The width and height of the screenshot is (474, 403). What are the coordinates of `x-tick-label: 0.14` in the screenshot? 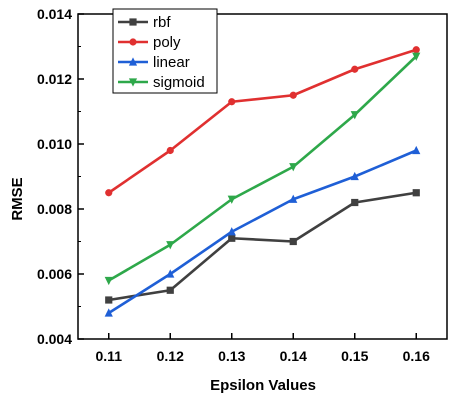 It's located at (293, 356).